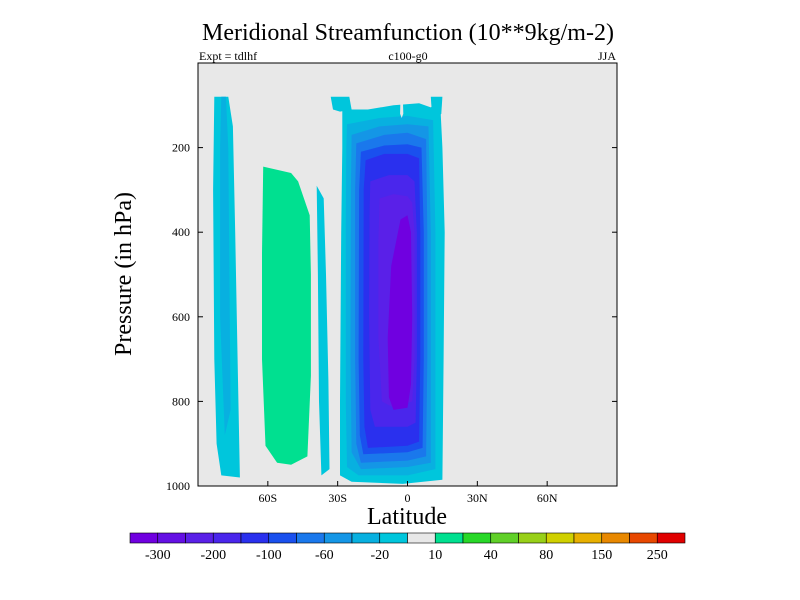  What do you see at coordinates (407, 547) in the screenshot?
I see `colorbar: -300 -200 -100 -60 -20 10 40 80 150 250` at bounding box center [407, 547].